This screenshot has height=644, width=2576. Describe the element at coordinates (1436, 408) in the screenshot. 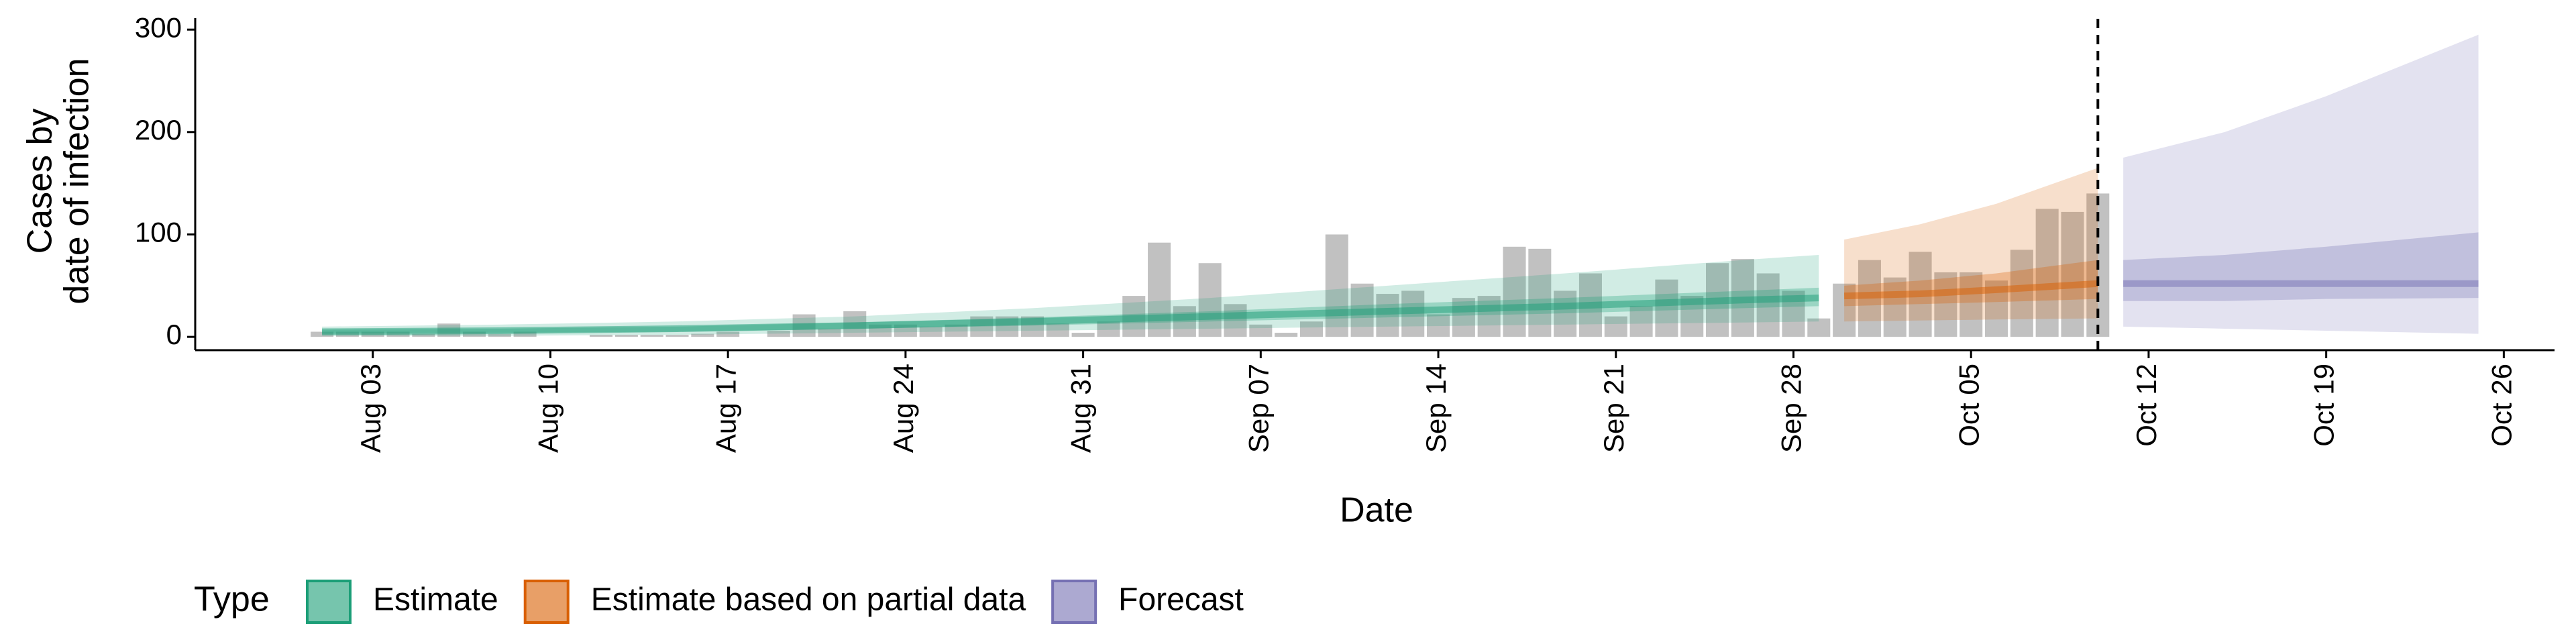

I see `x-tick-label: Sep 14` at that location.